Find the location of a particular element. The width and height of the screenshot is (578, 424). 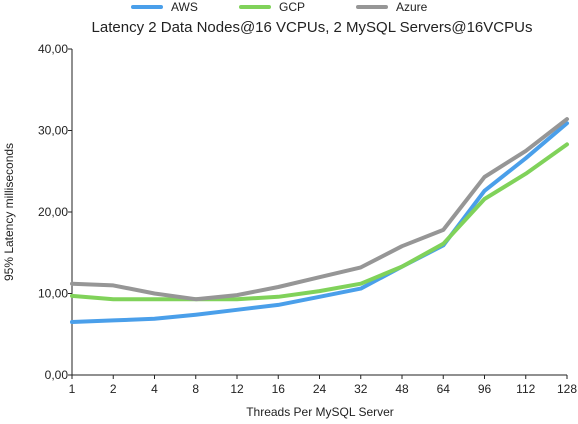

x-tick-label: 32 is located at coordinates (361, 389).